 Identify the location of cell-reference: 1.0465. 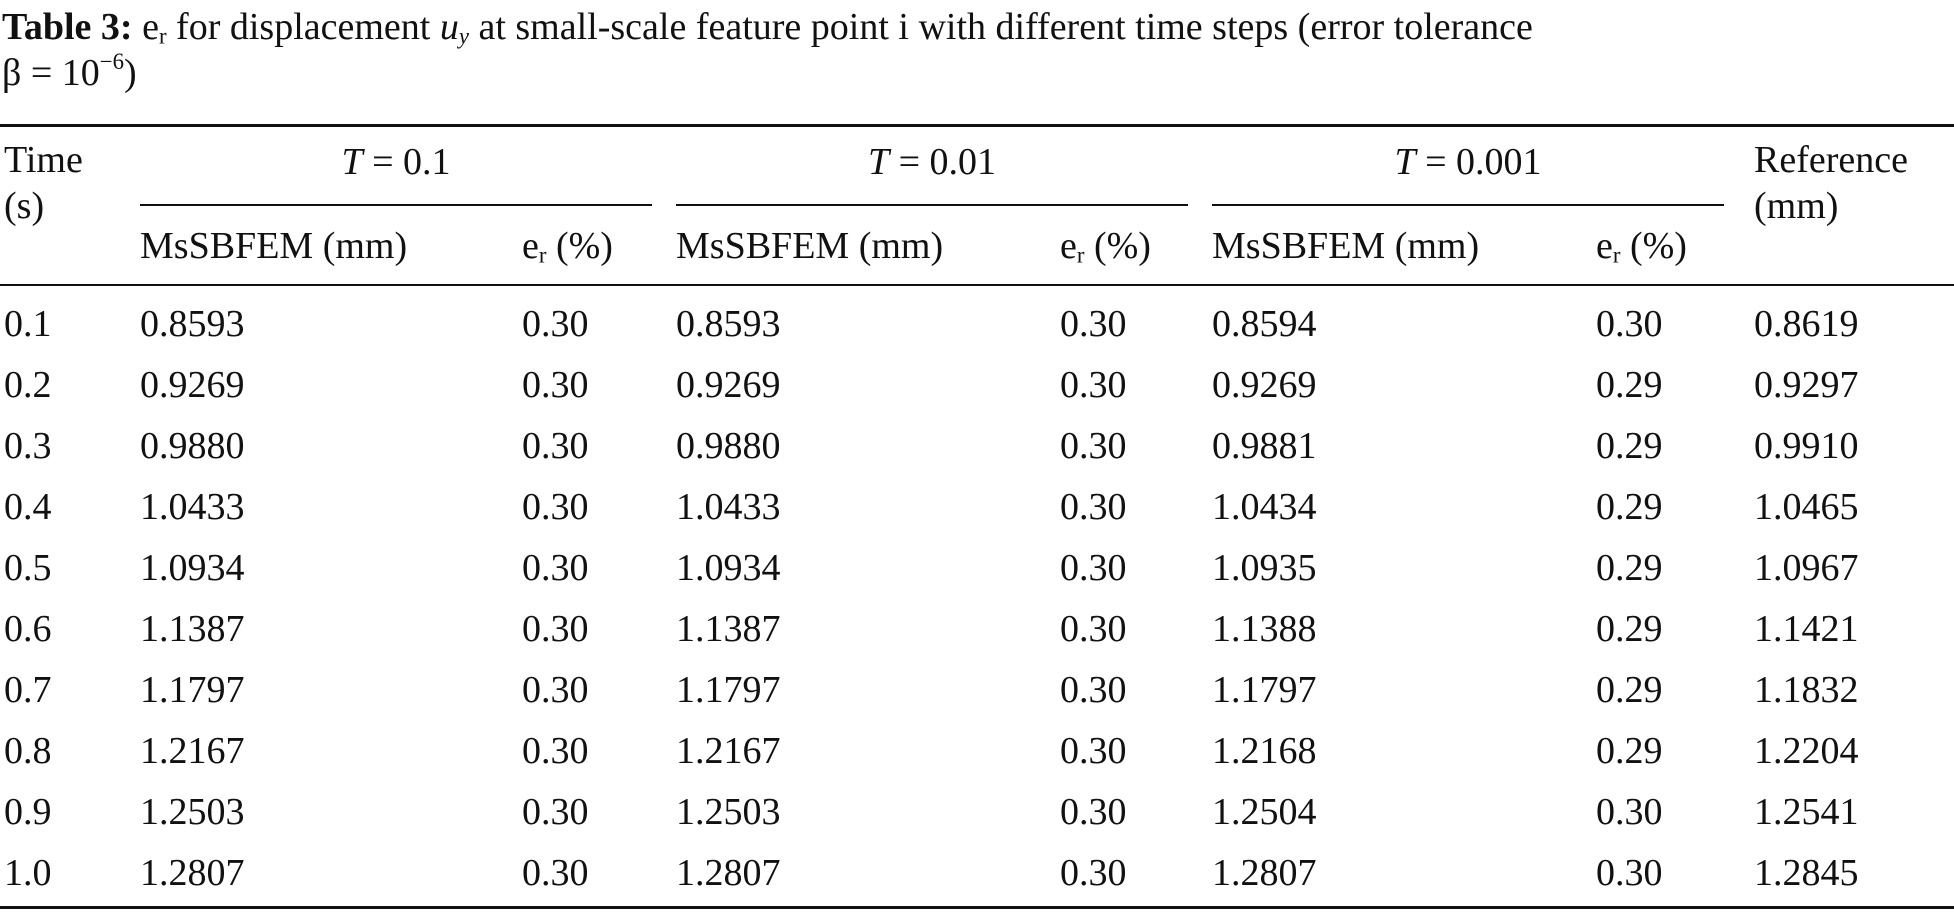
(1806, 507).